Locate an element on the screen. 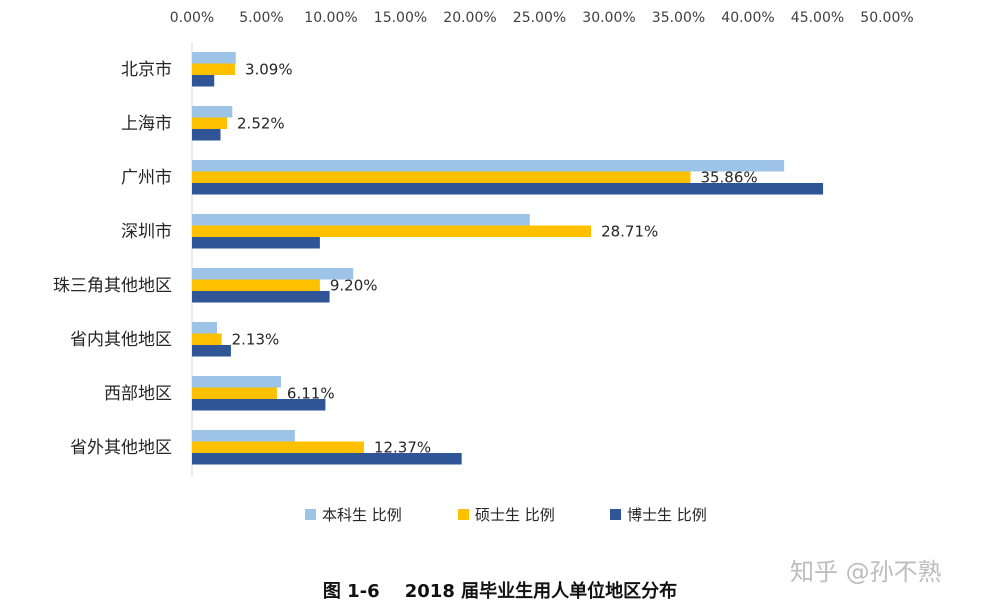  category-label: 广州市 is located at coordinates (146, 178).